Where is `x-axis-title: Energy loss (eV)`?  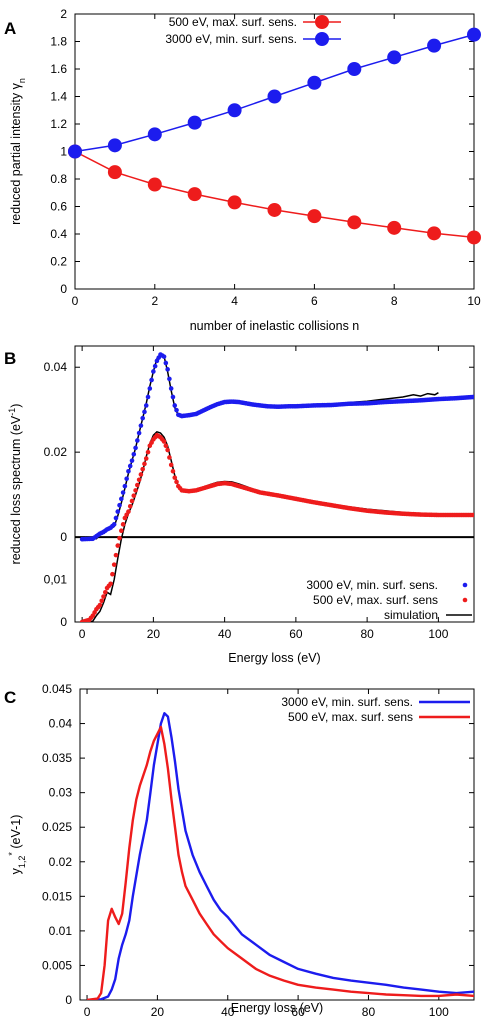 x-axis-title: Energy loss (eV) is located at coordinates (274, 658).